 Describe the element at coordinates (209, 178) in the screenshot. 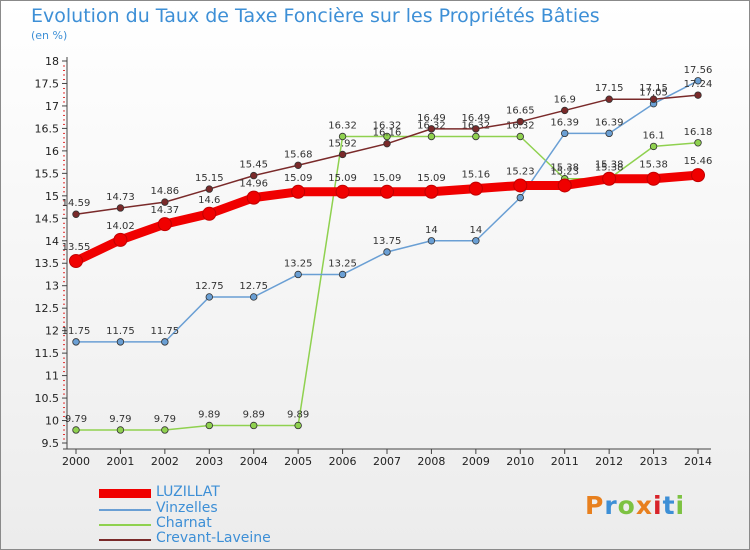

I see `data-label: 15.15` at that location.